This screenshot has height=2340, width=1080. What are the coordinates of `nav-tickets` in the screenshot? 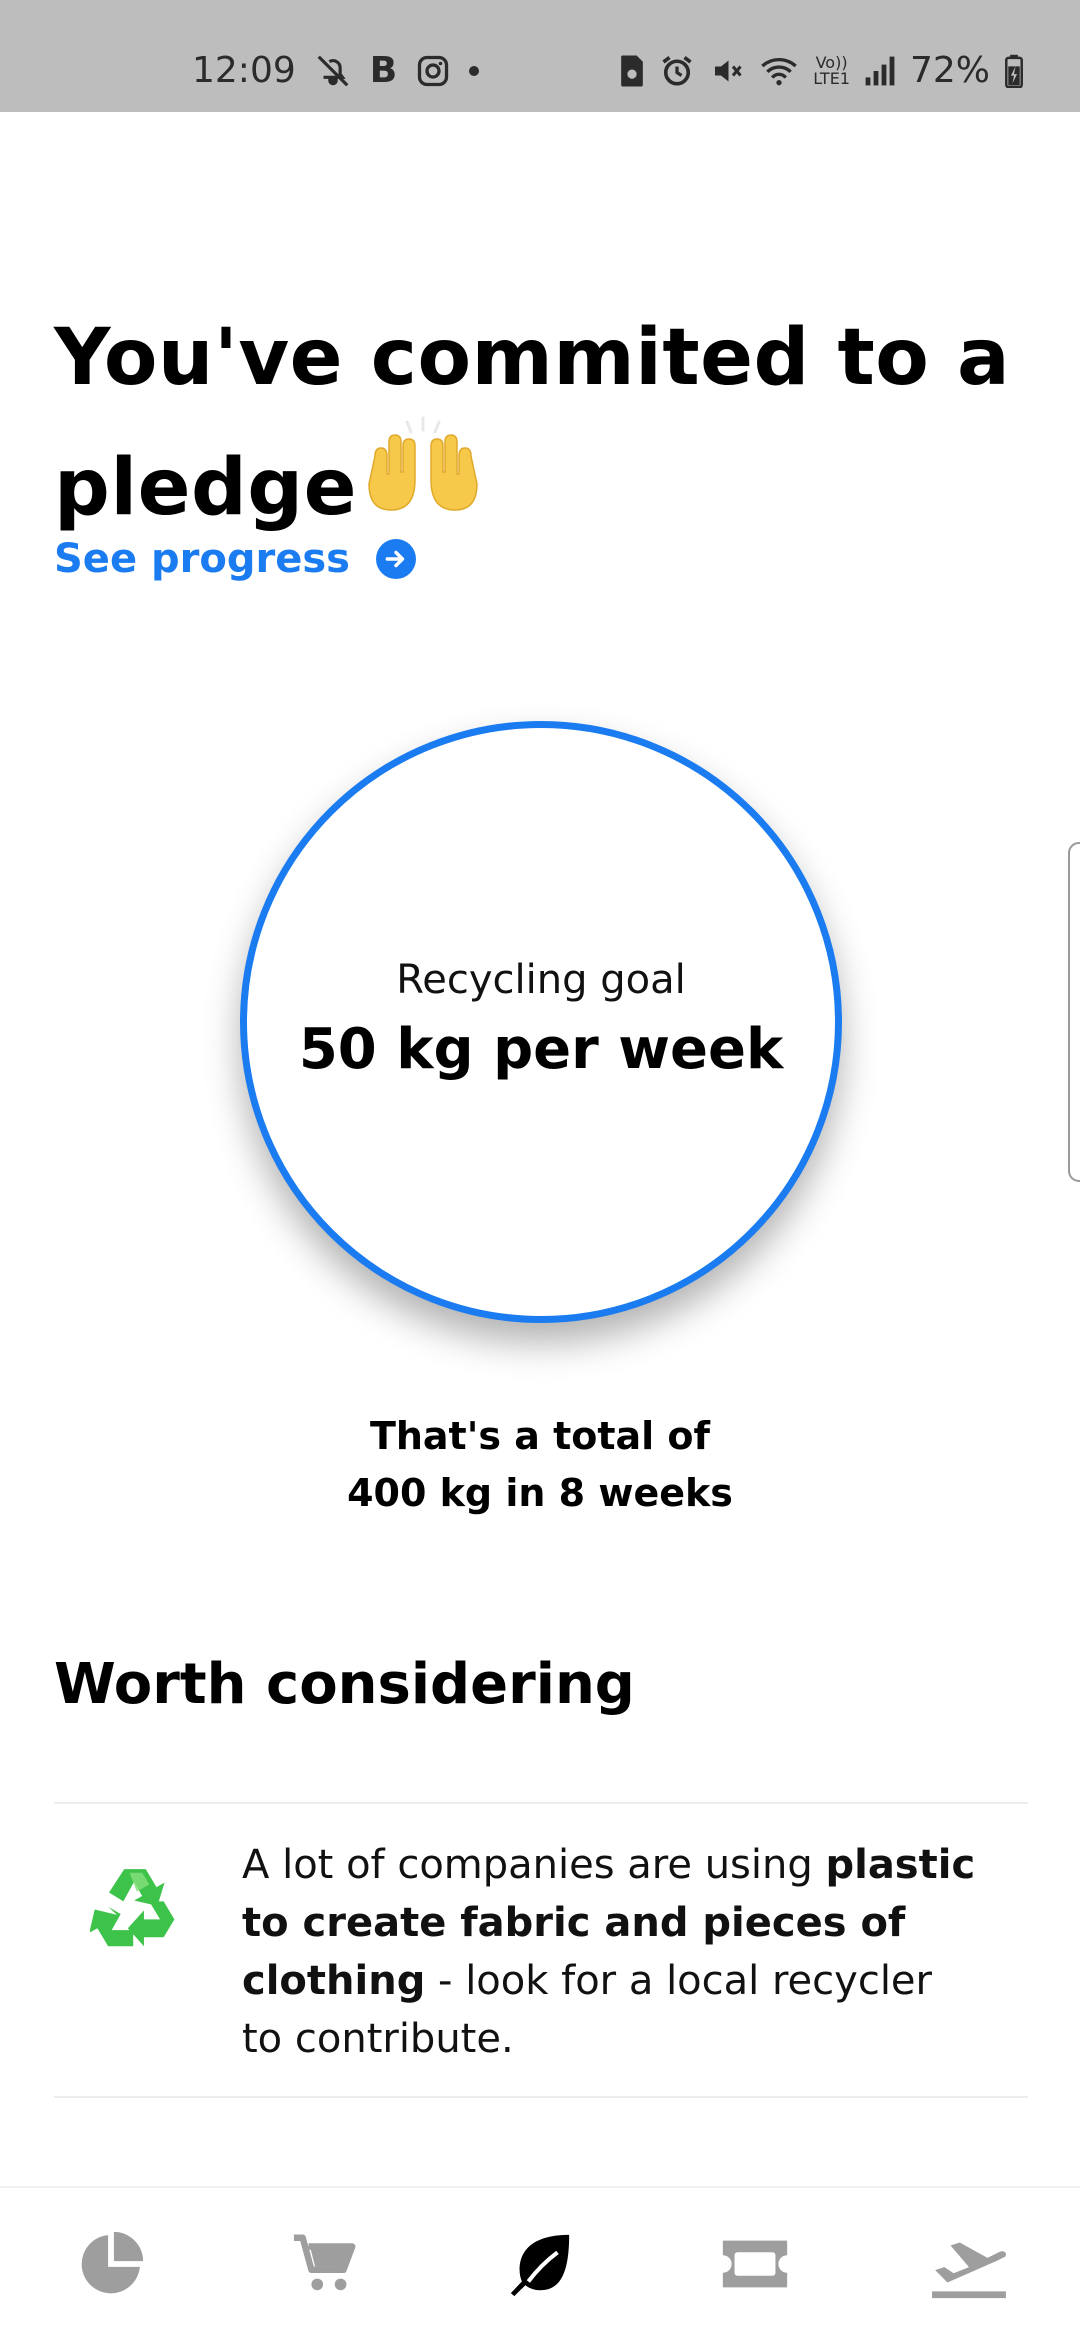 It's located at (755, 2264).